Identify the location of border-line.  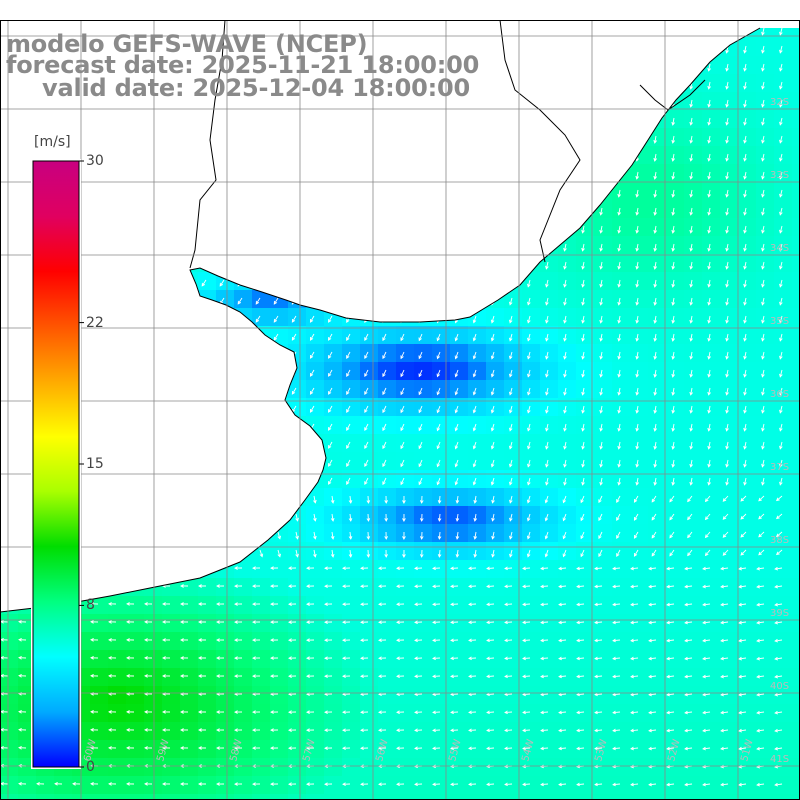
(540, 141).